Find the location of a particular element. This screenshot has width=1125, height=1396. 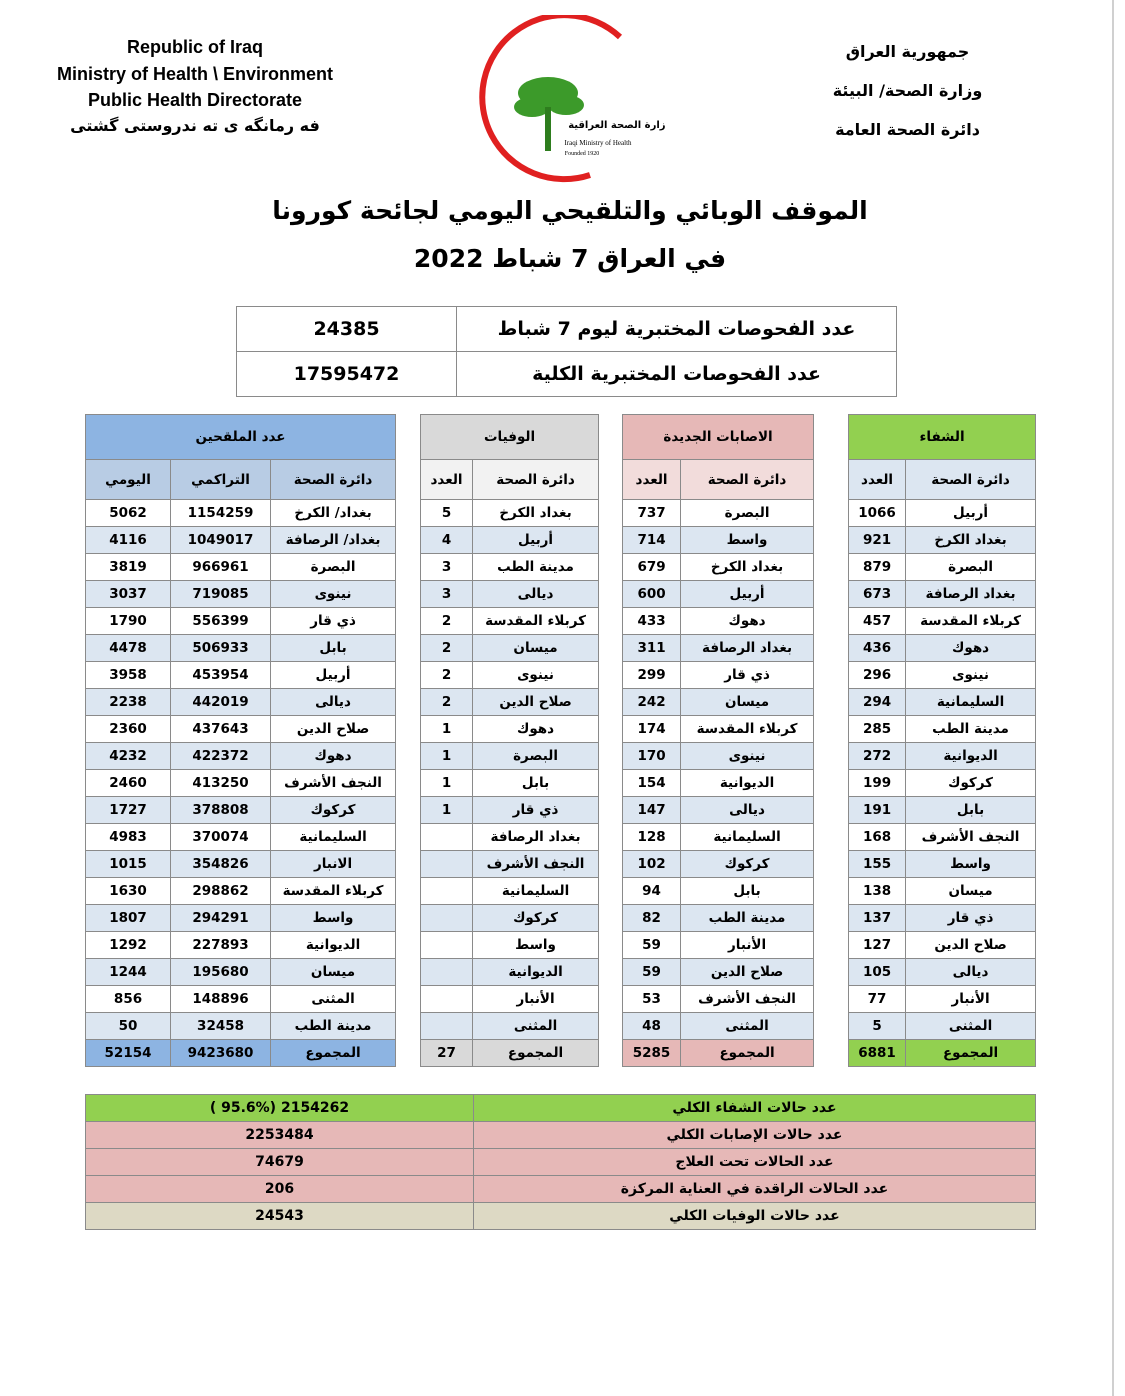

count-cell: 422372 is located at coordinates (221, 756).